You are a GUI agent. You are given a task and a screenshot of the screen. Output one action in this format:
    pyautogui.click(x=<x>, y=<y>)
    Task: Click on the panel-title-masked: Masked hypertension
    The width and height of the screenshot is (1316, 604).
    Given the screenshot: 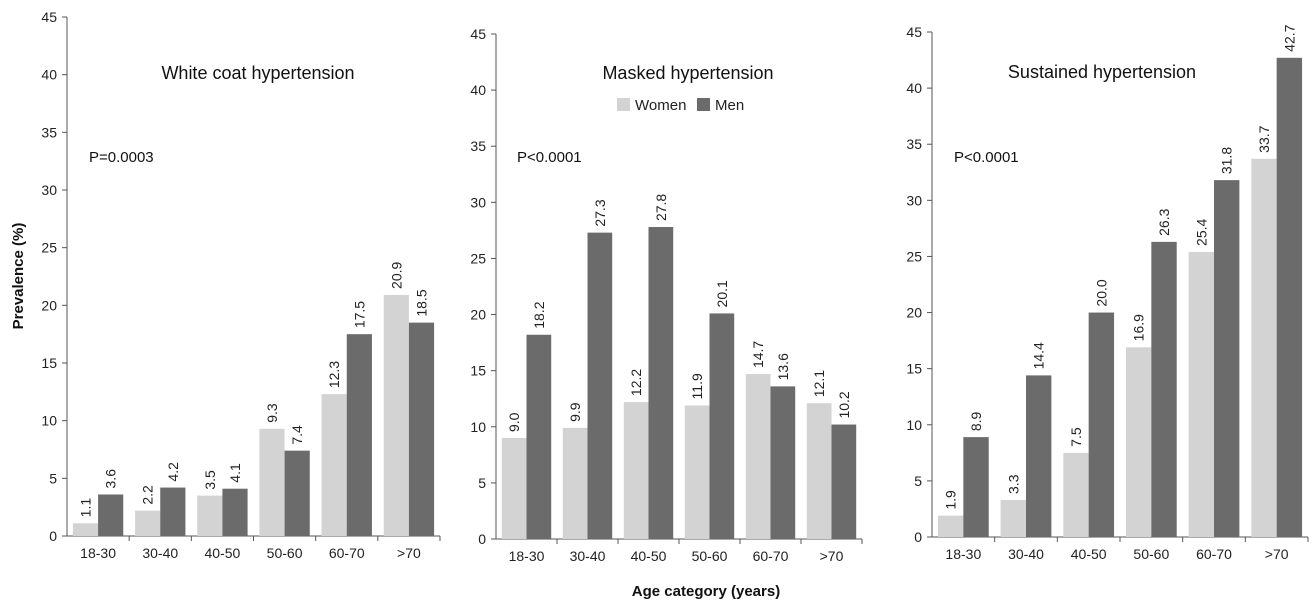 What is the action you would take?
    pyautogui.click(x=687, y=73)
    